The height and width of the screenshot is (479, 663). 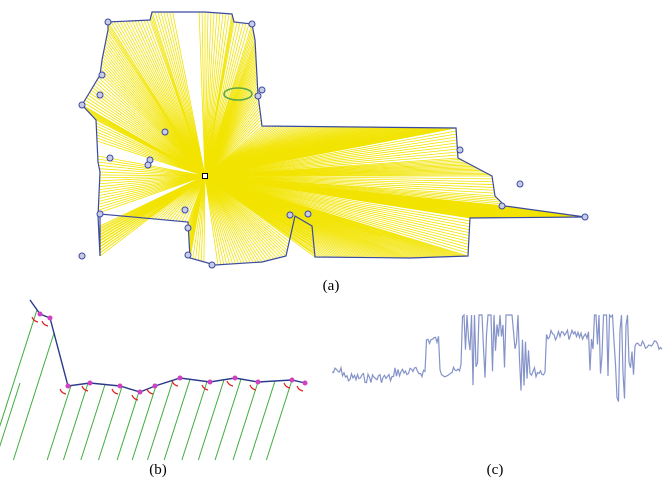 I want to click on panel-label: (c), so click(x=495, y=470).